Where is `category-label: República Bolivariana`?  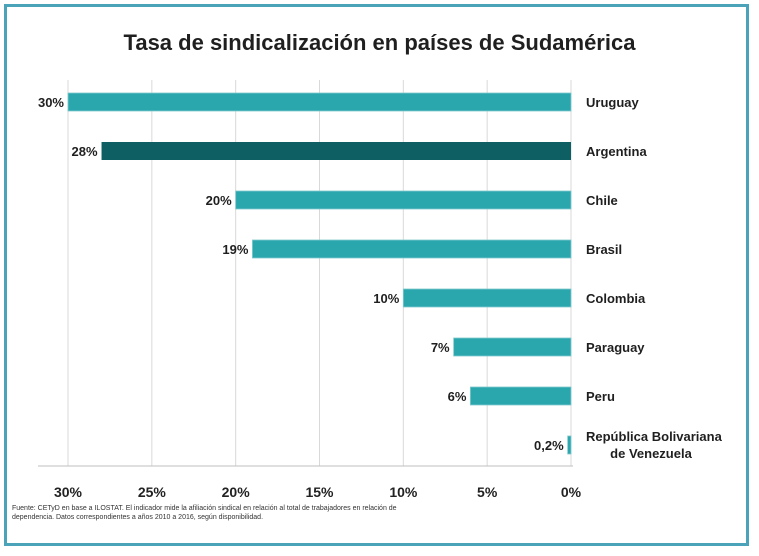 category-label: República Bolivariana is located at coordinates (654, 436).